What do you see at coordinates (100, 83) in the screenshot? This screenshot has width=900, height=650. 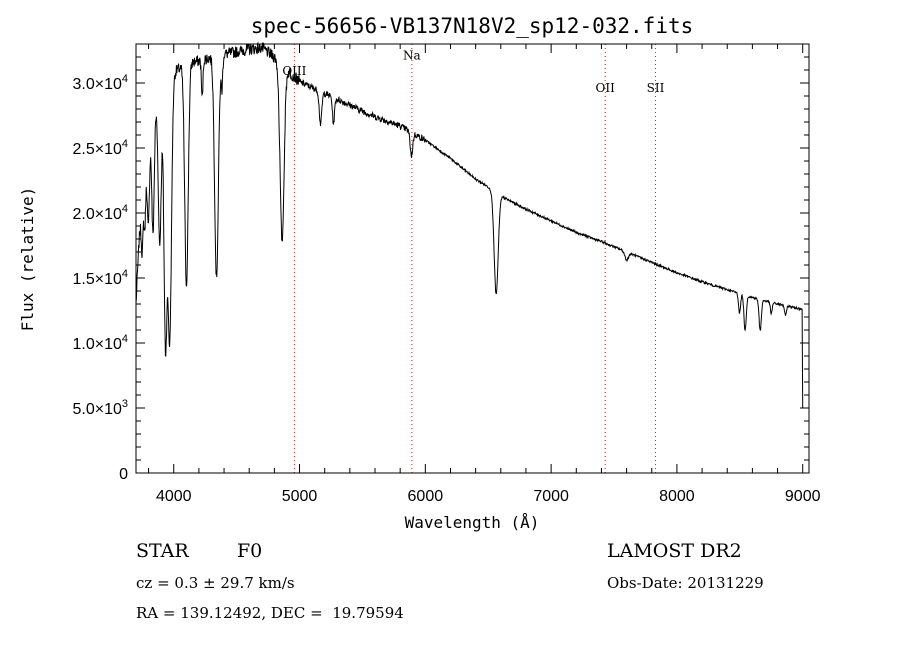 I see `y-tick-label: 3.0×10⁴` at bounding box center [100, 83].